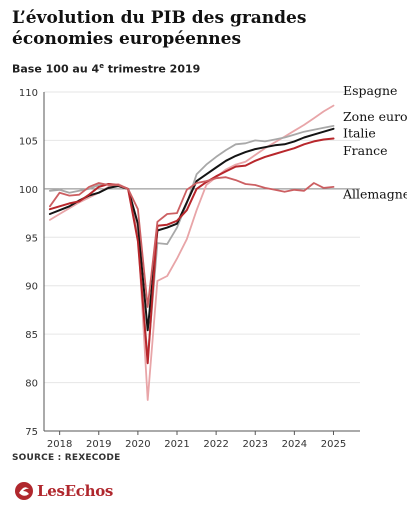 The image size is (407, 509). Describe the element at coordinates (31, 384) in the screenshot. I see `y-tick-label: 80` at that location.